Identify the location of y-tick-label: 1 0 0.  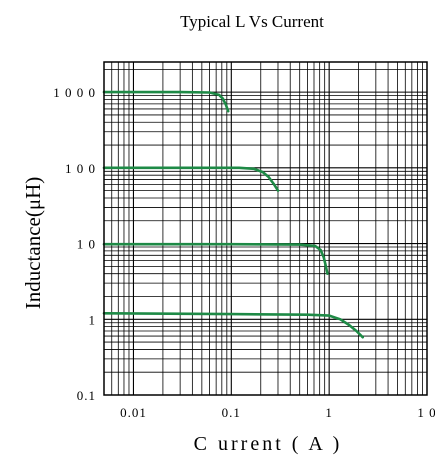
(80, 168).